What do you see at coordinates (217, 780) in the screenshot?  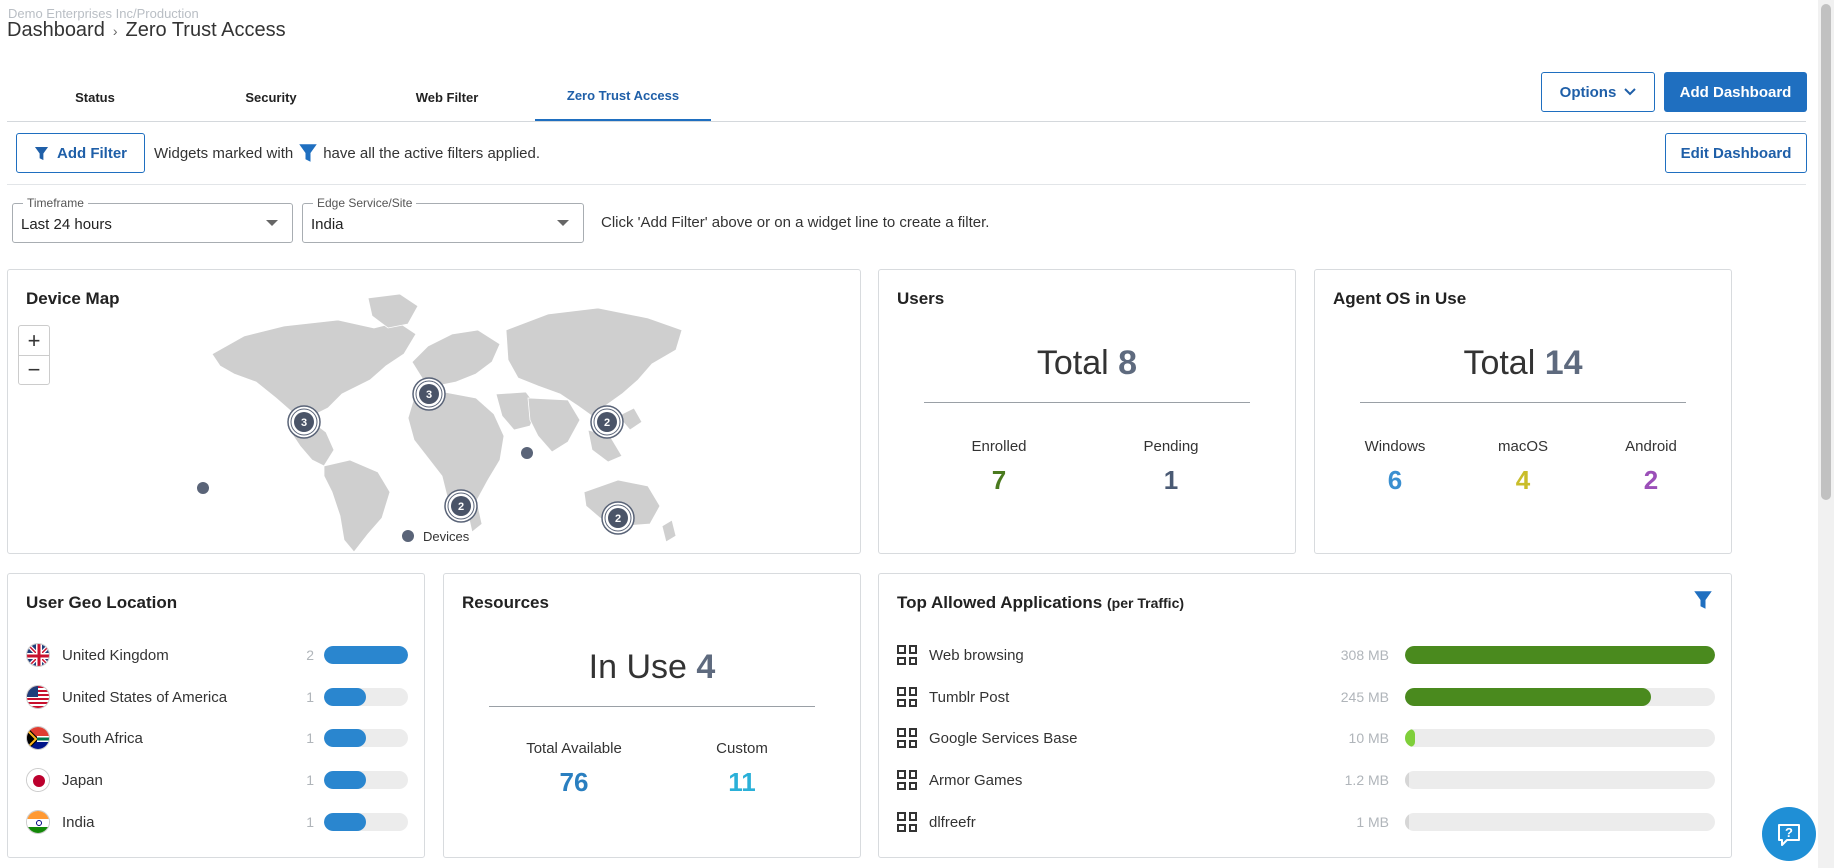 I see `list-item: Japan 1` at bounding box center [217, 780].